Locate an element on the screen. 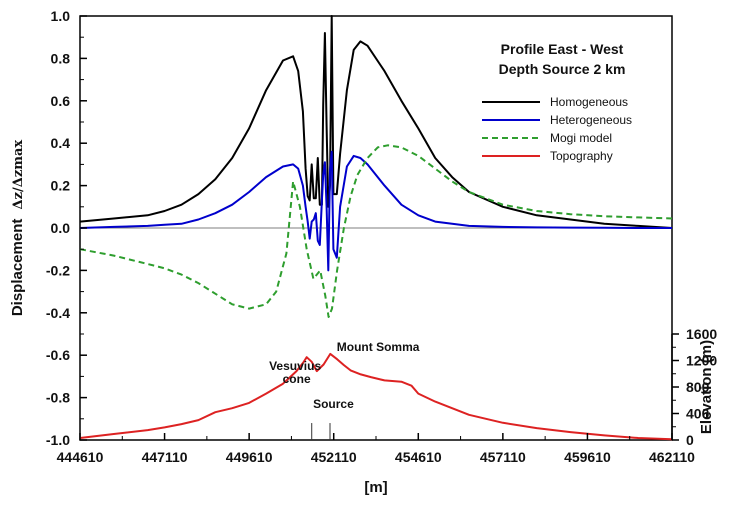  x-tick-label: 462110 is located at coordinates (672, 457).